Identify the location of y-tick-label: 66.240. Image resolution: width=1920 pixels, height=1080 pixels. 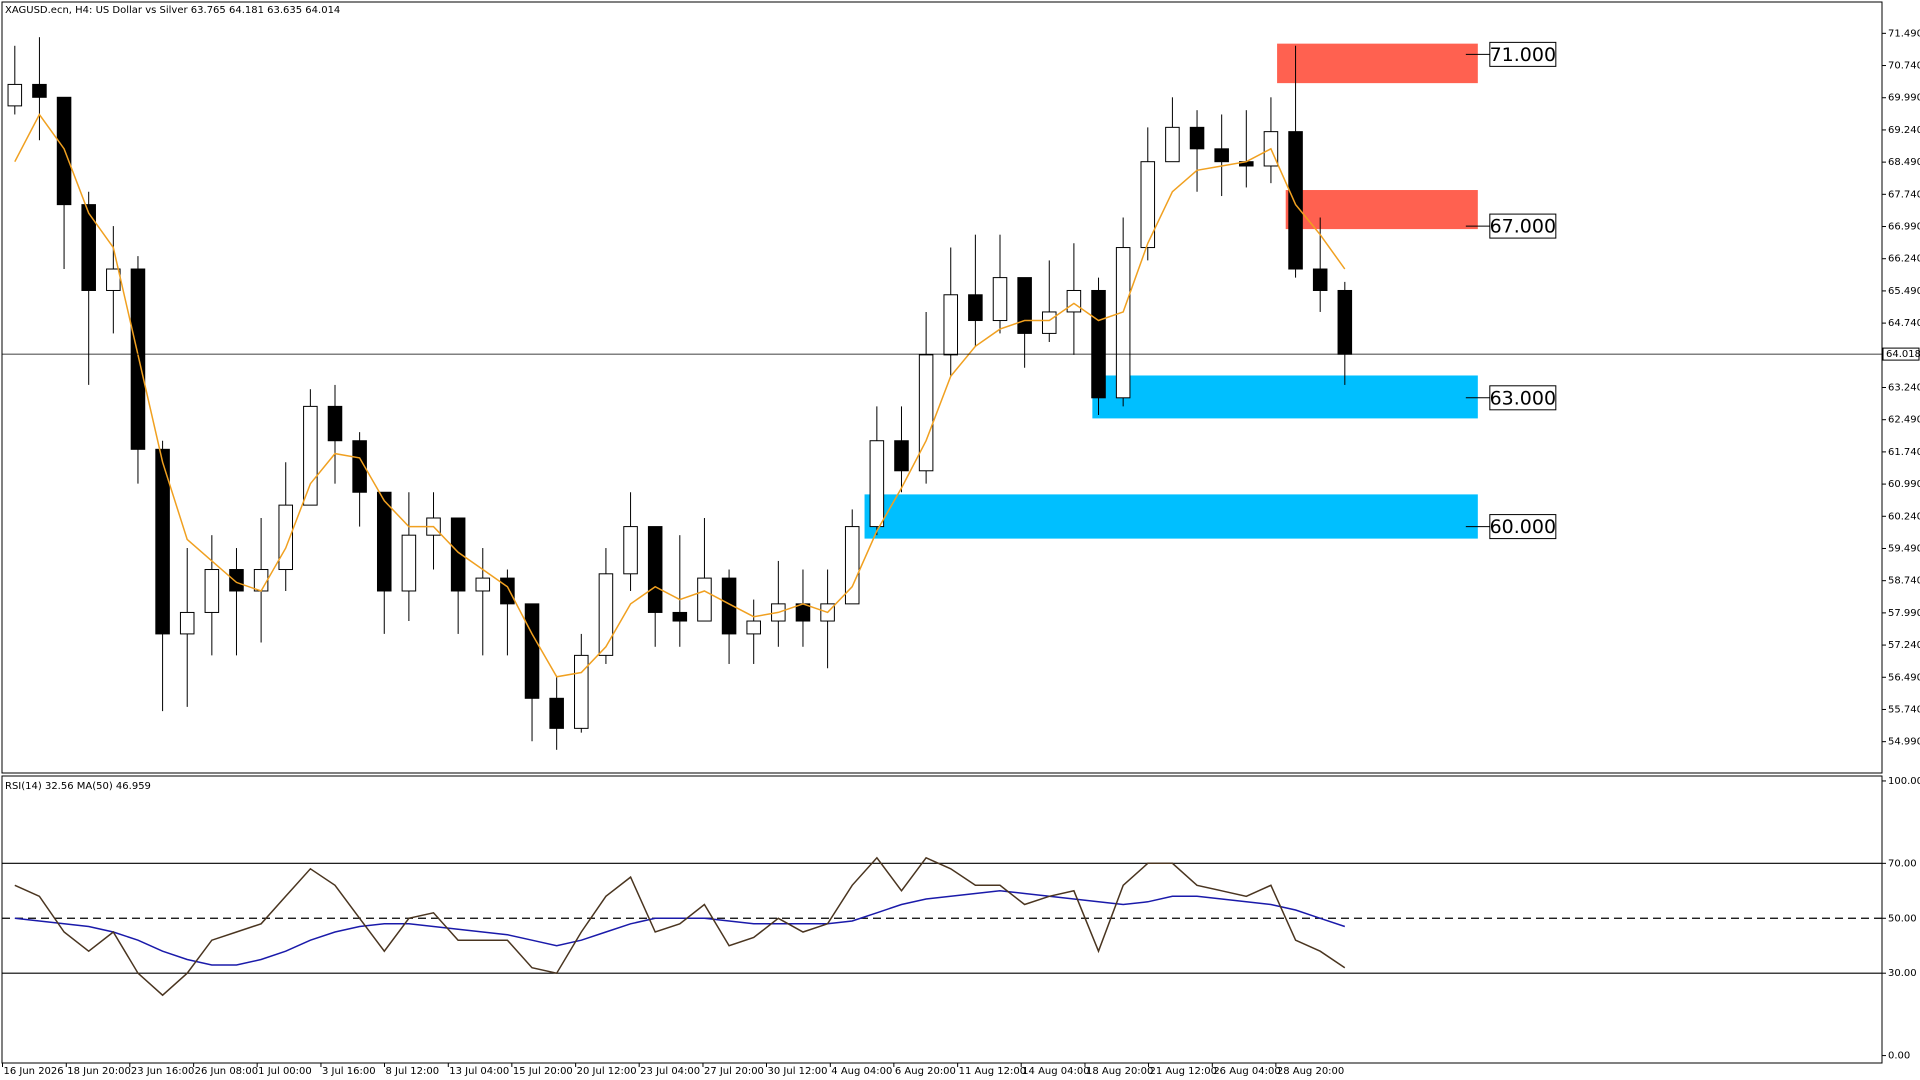
(1904, 259).